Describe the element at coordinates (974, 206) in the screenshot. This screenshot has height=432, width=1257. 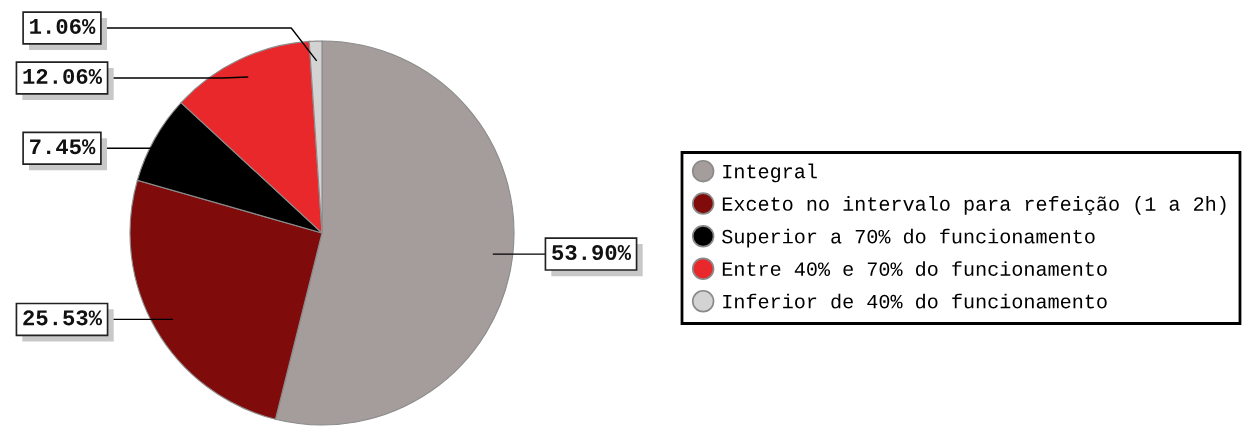
I see `legend-label: Exceto no intervalo para refeição (1 a 2h)` at that location.